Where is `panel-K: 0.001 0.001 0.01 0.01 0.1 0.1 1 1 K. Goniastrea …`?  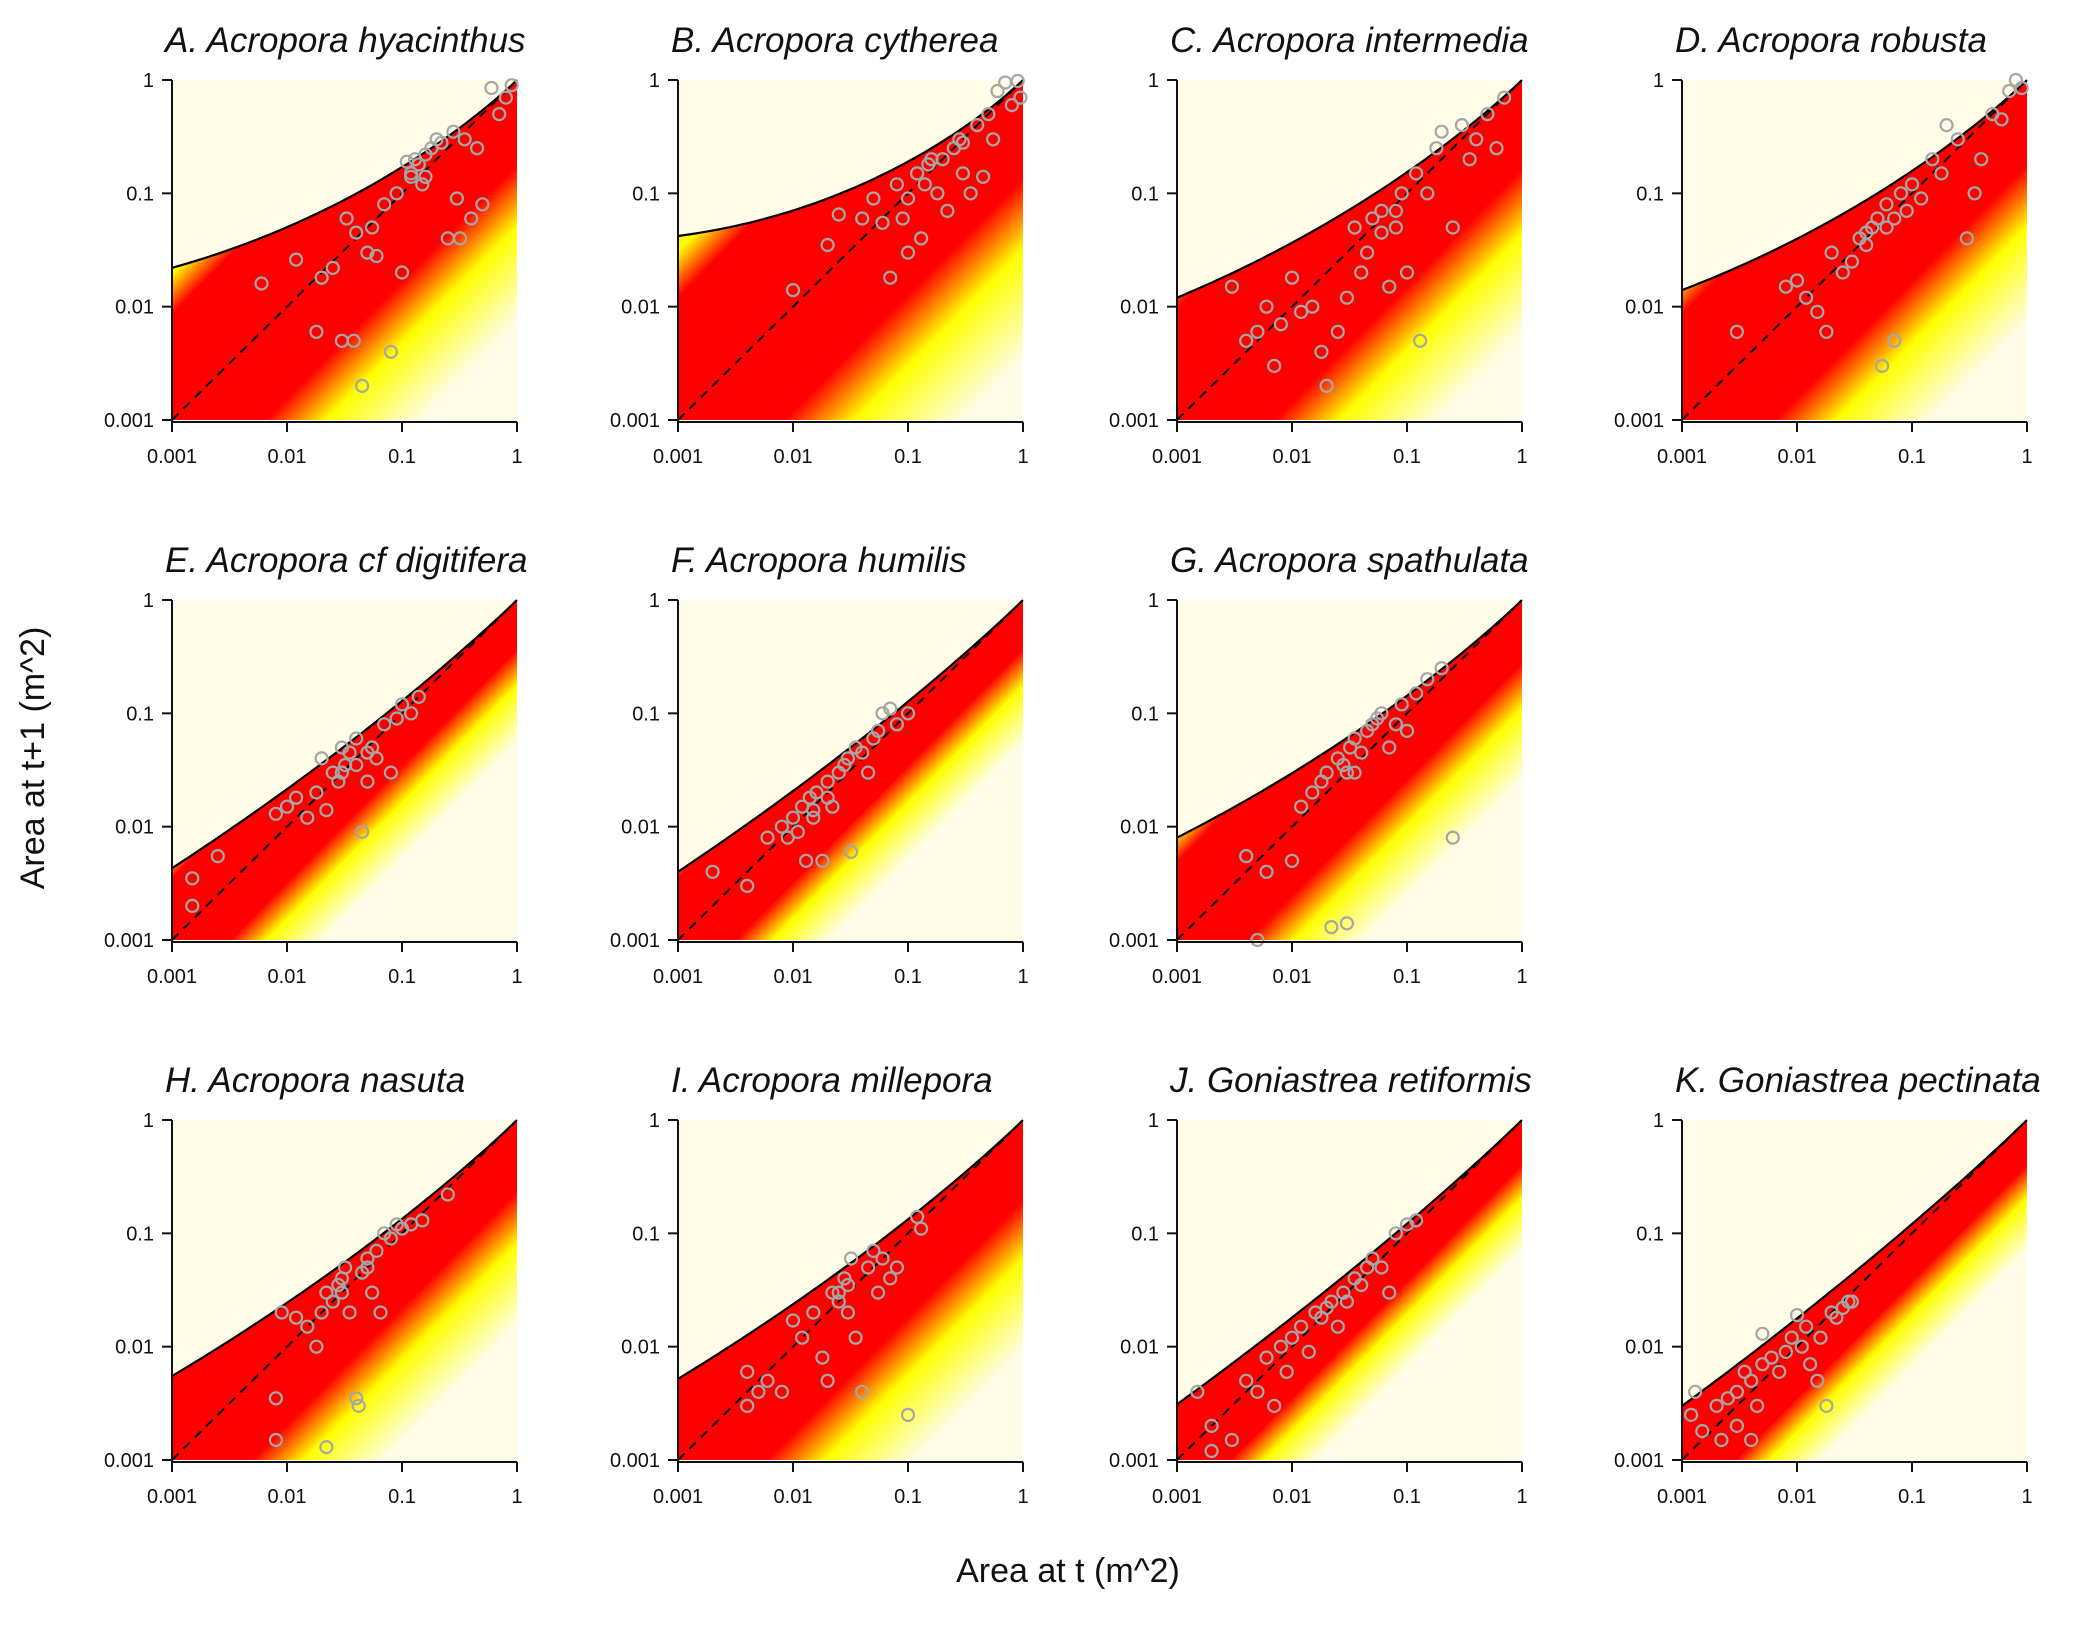
panel-K: 0.001 0.001 0.01 0.01 0.1 0.1 1 1 K. Goniastrea … is located at coordinates (1827, 1284).